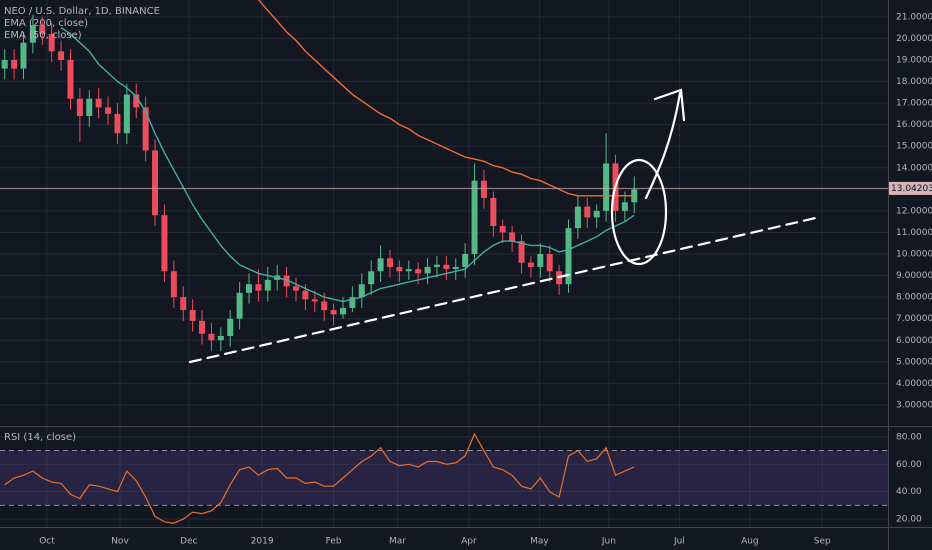 This screenshot has width=932, height=550. Describe the element at coordinates (914, 39) in the screenshot. I see `y-tick-label: 20.000000` at that location.